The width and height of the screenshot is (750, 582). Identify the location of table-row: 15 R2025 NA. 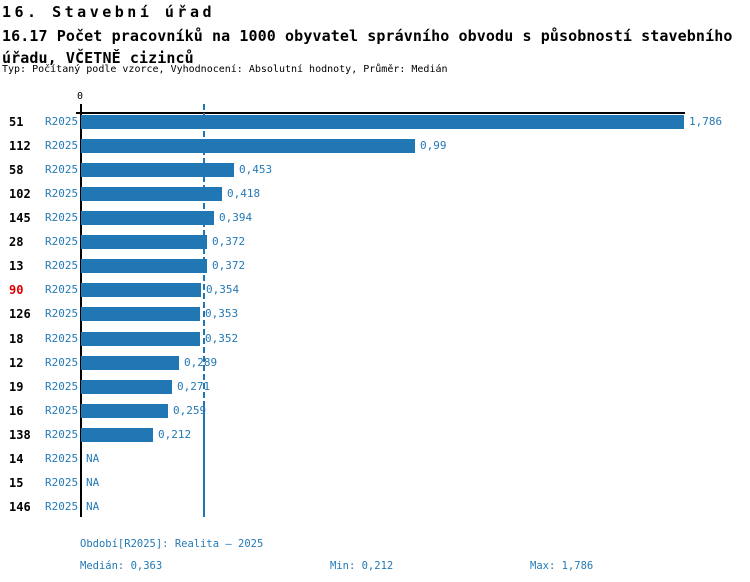
(375, 483).